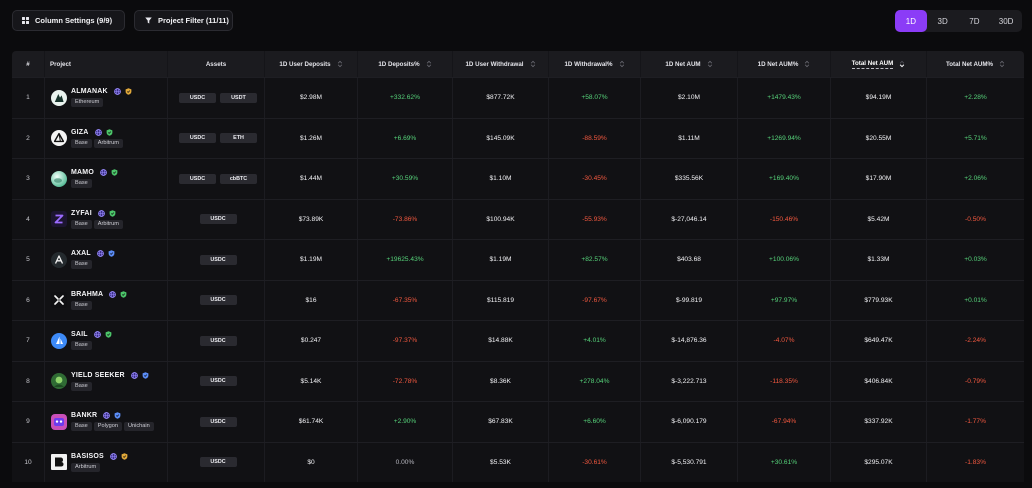 The width and height of the screenshot is (1032, 488). I want to click on total-aum-pct-value: +2.06%, so click(975, 179).